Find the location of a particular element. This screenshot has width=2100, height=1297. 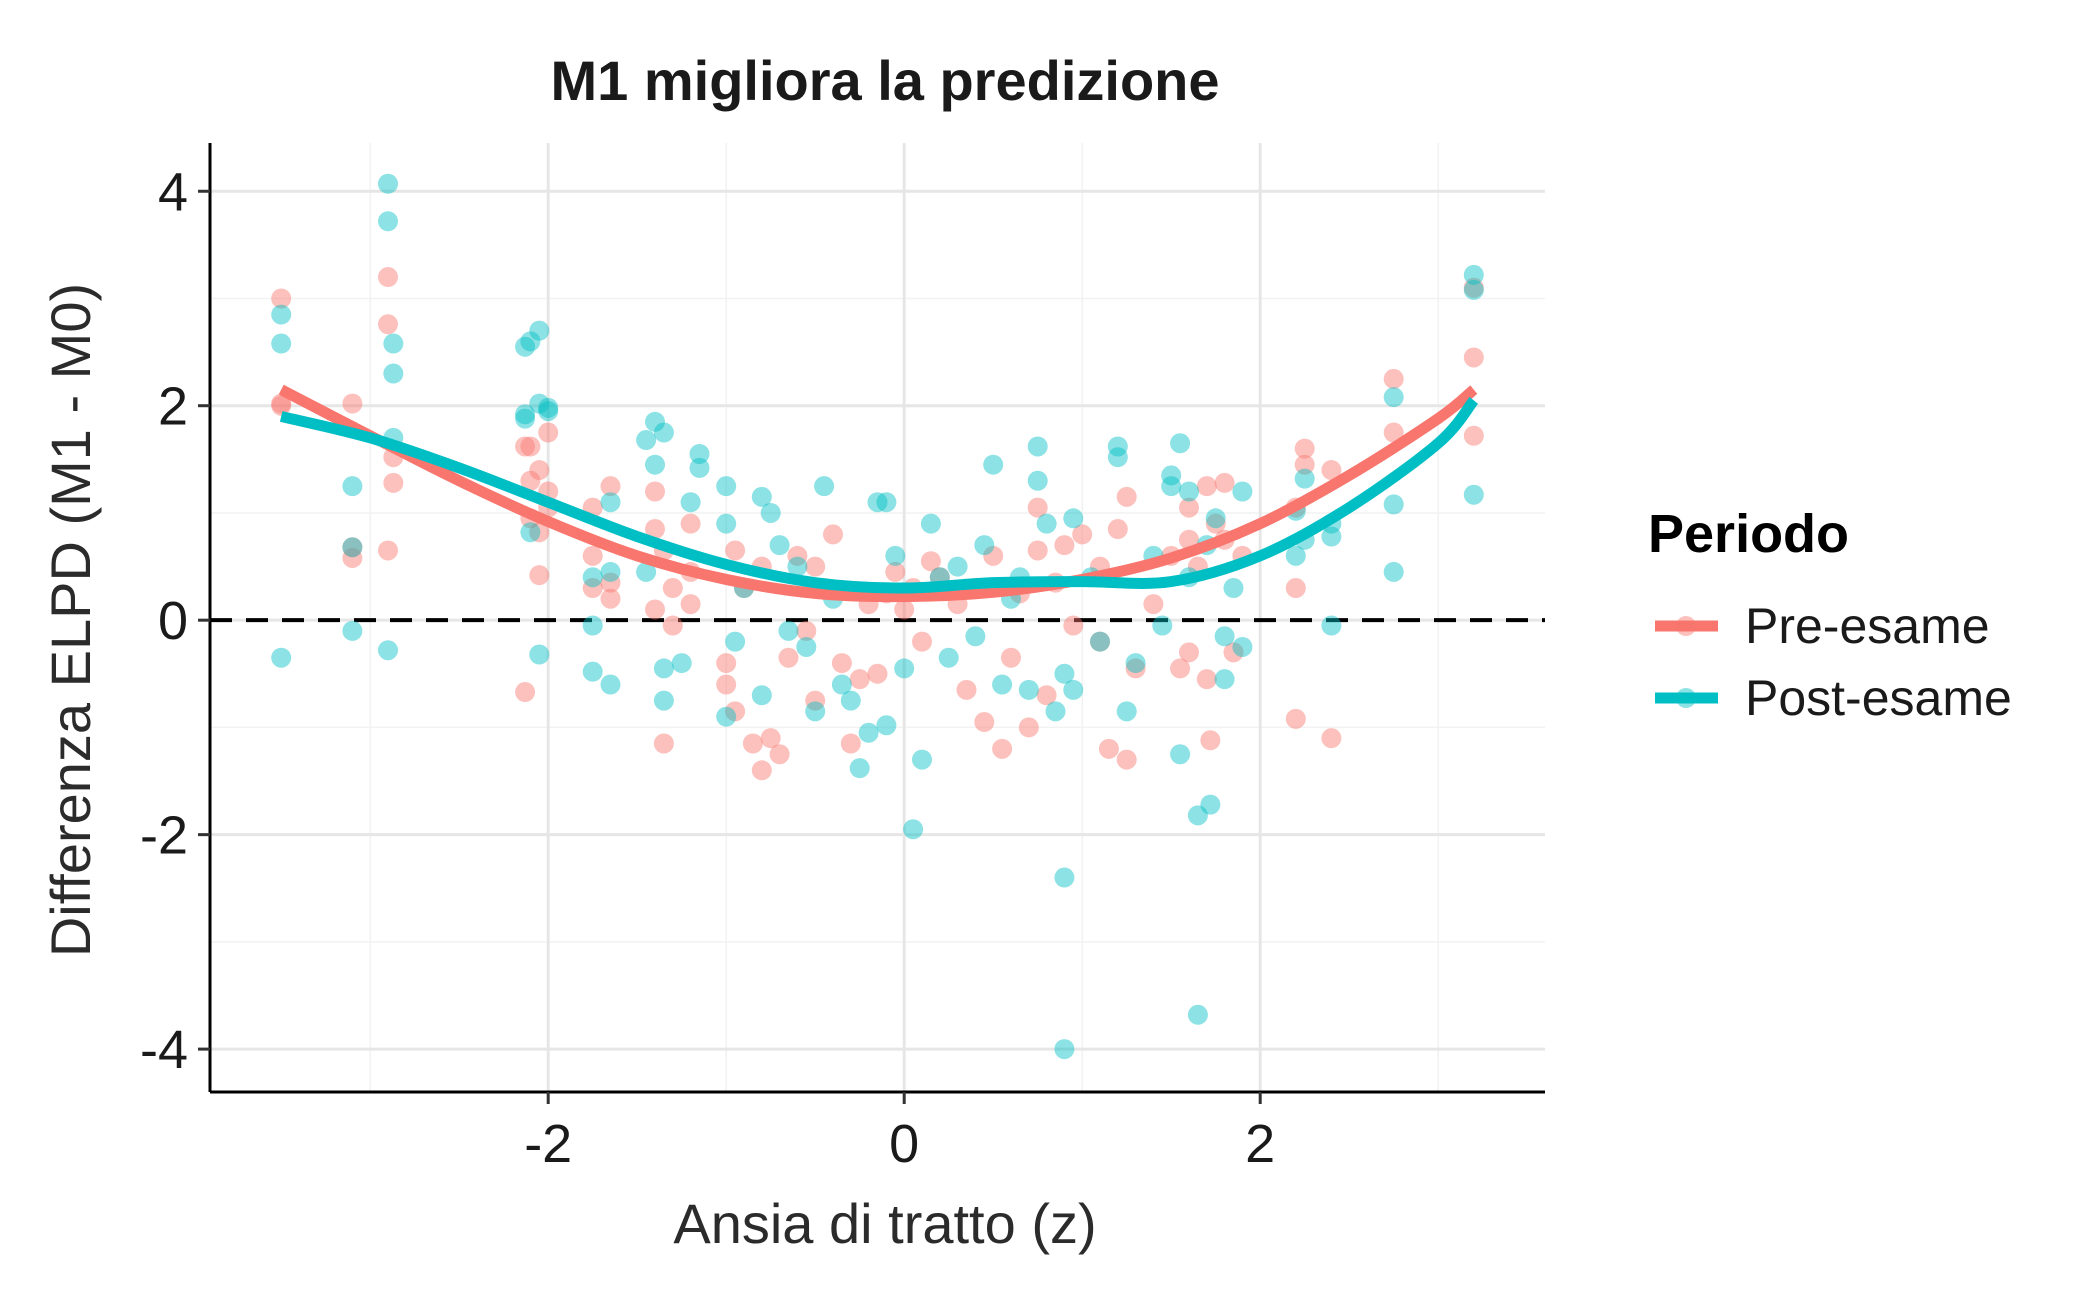

legend-key-point is located at coordinates (1686, 626).